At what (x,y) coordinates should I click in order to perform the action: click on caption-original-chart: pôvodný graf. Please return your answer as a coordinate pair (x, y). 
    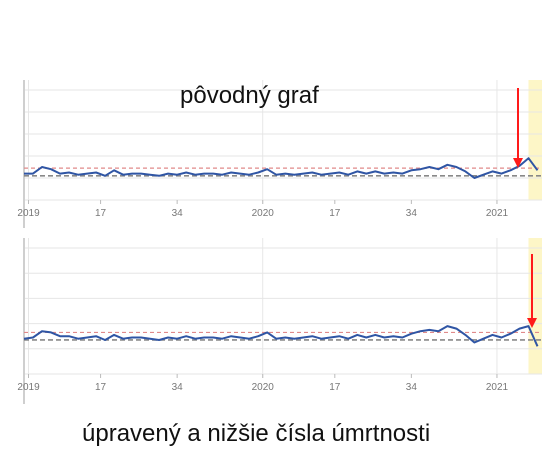
    Looking at the image, I should click on (249, 95).